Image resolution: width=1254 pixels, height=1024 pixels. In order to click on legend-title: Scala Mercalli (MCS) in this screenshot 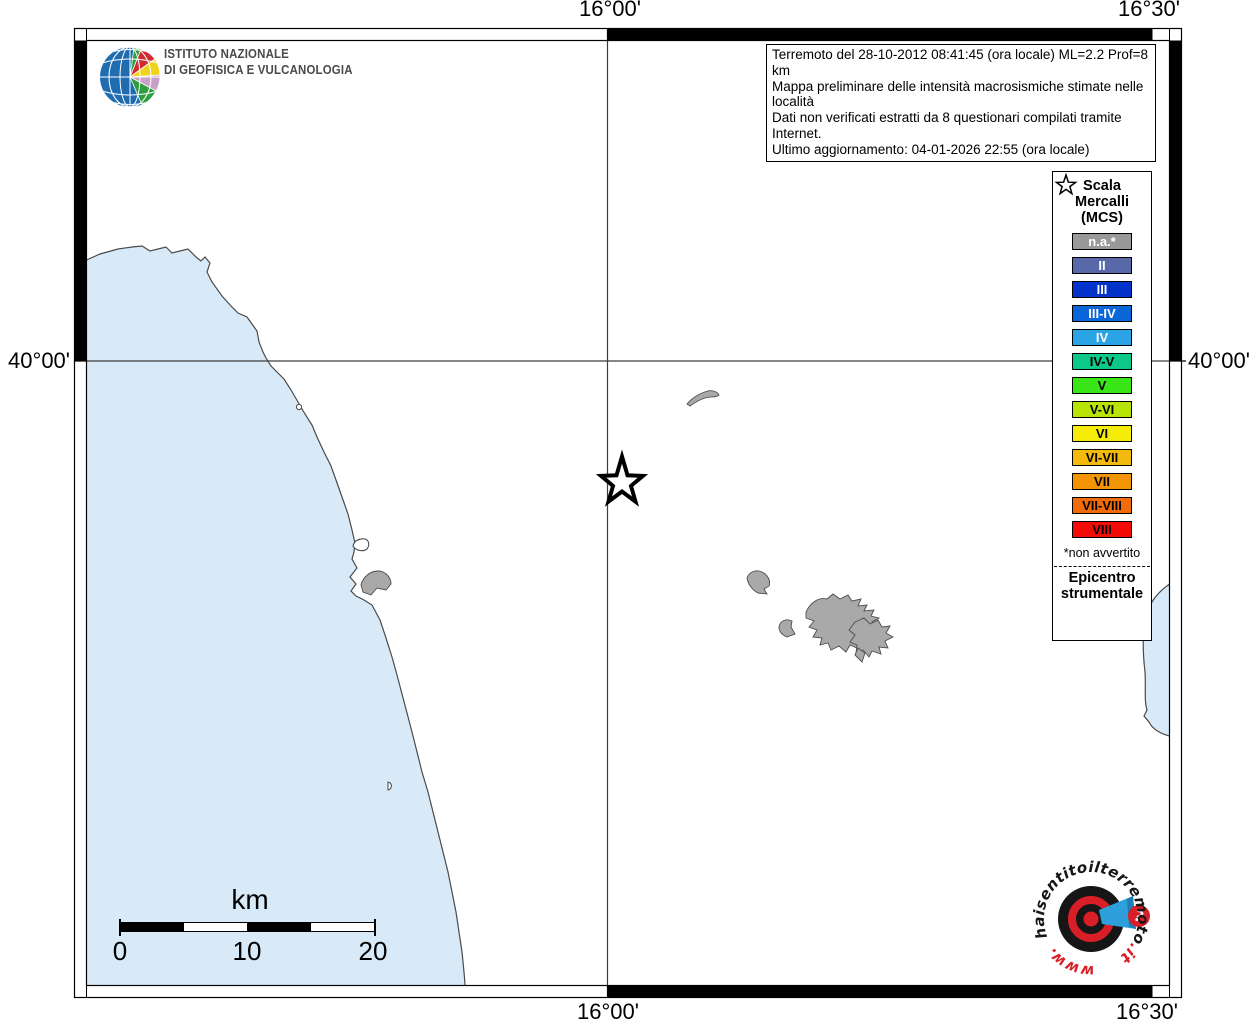, I will do `click(1102, 202)`.